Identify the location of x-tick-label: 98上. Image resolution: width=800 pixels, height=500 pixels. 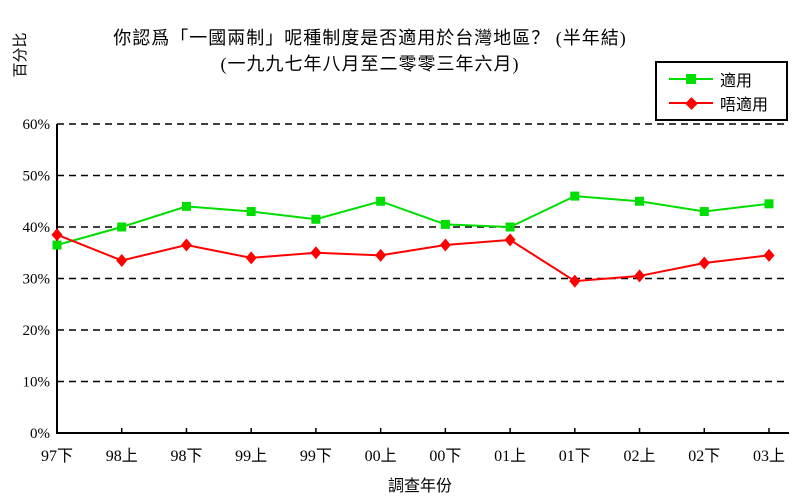
(122, 456).